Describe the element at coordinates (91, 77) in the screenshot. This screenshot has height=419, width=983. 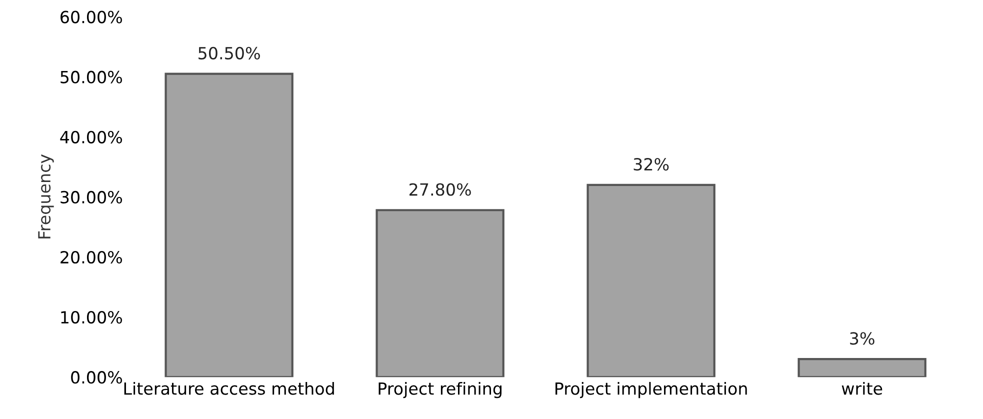
I see `y-tick-label: 50.00%` at that location.